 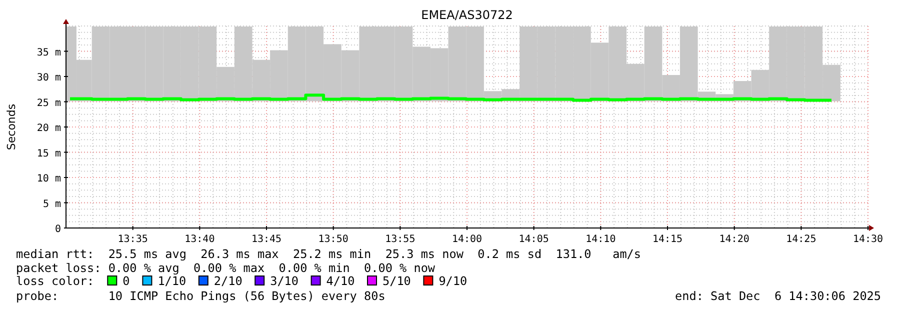 I want to click on legend-title: loss color:, so click(x=55, y=281).